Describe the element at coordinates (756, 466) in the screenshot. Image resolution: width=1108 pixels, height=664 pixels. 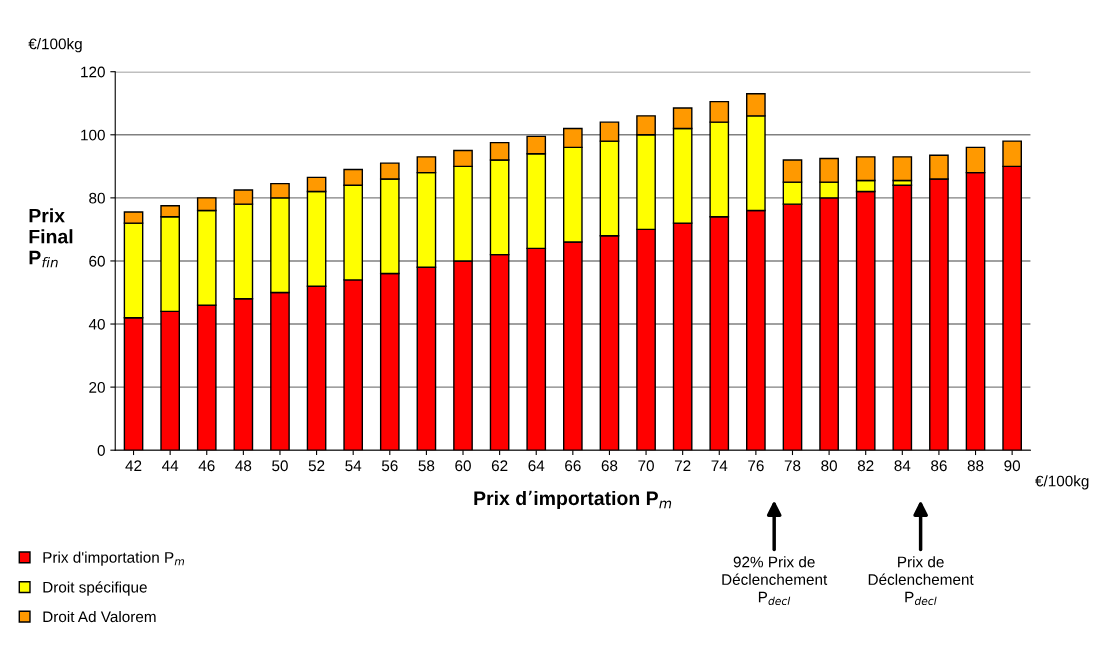
I see `x-tick-label: 76` at that location.